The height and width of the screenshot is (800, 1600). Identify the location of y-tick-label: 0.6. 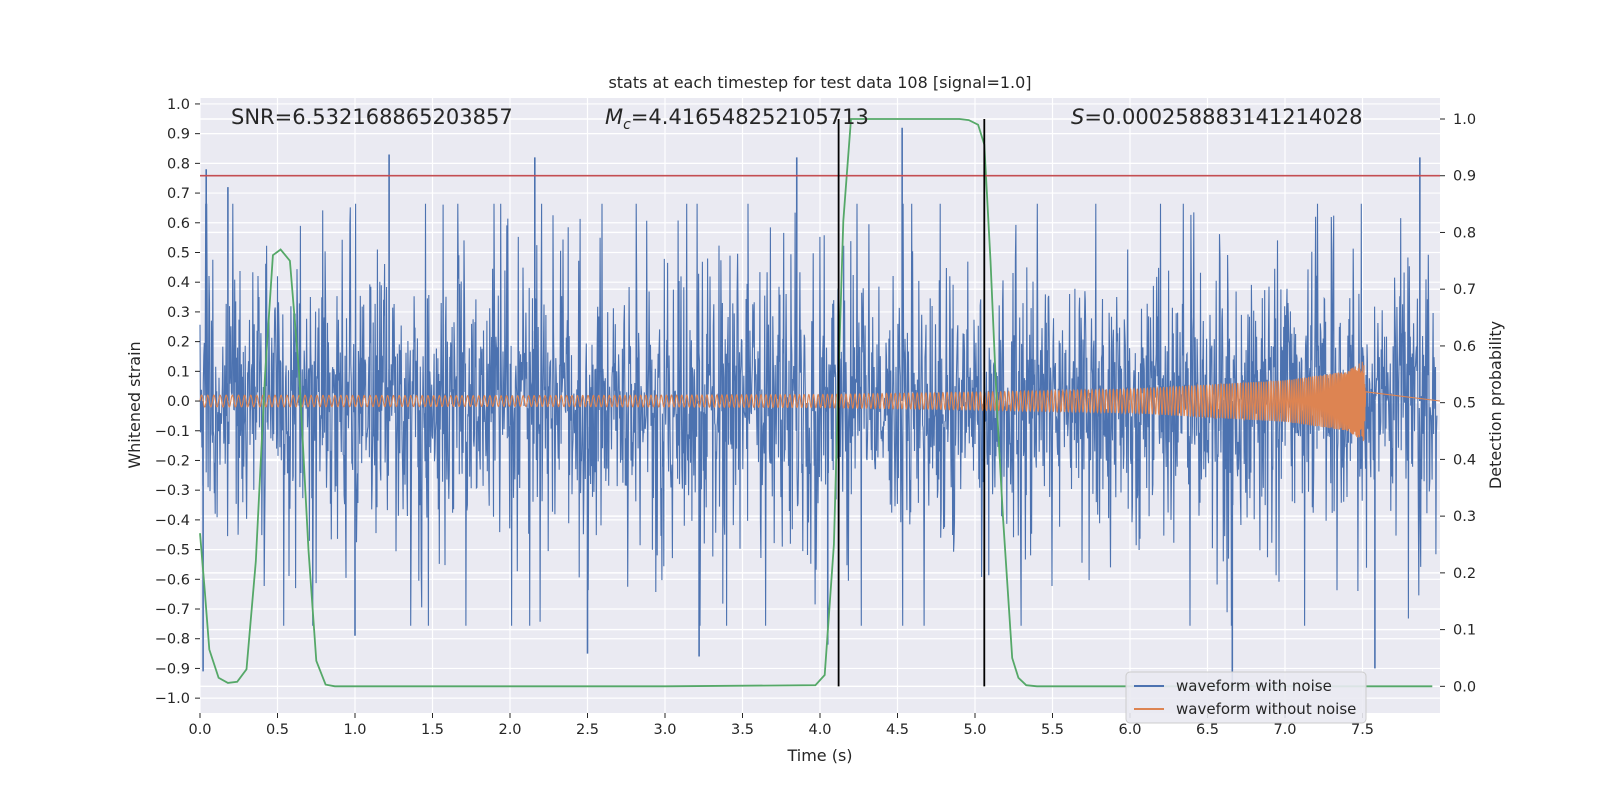
(178, 224).